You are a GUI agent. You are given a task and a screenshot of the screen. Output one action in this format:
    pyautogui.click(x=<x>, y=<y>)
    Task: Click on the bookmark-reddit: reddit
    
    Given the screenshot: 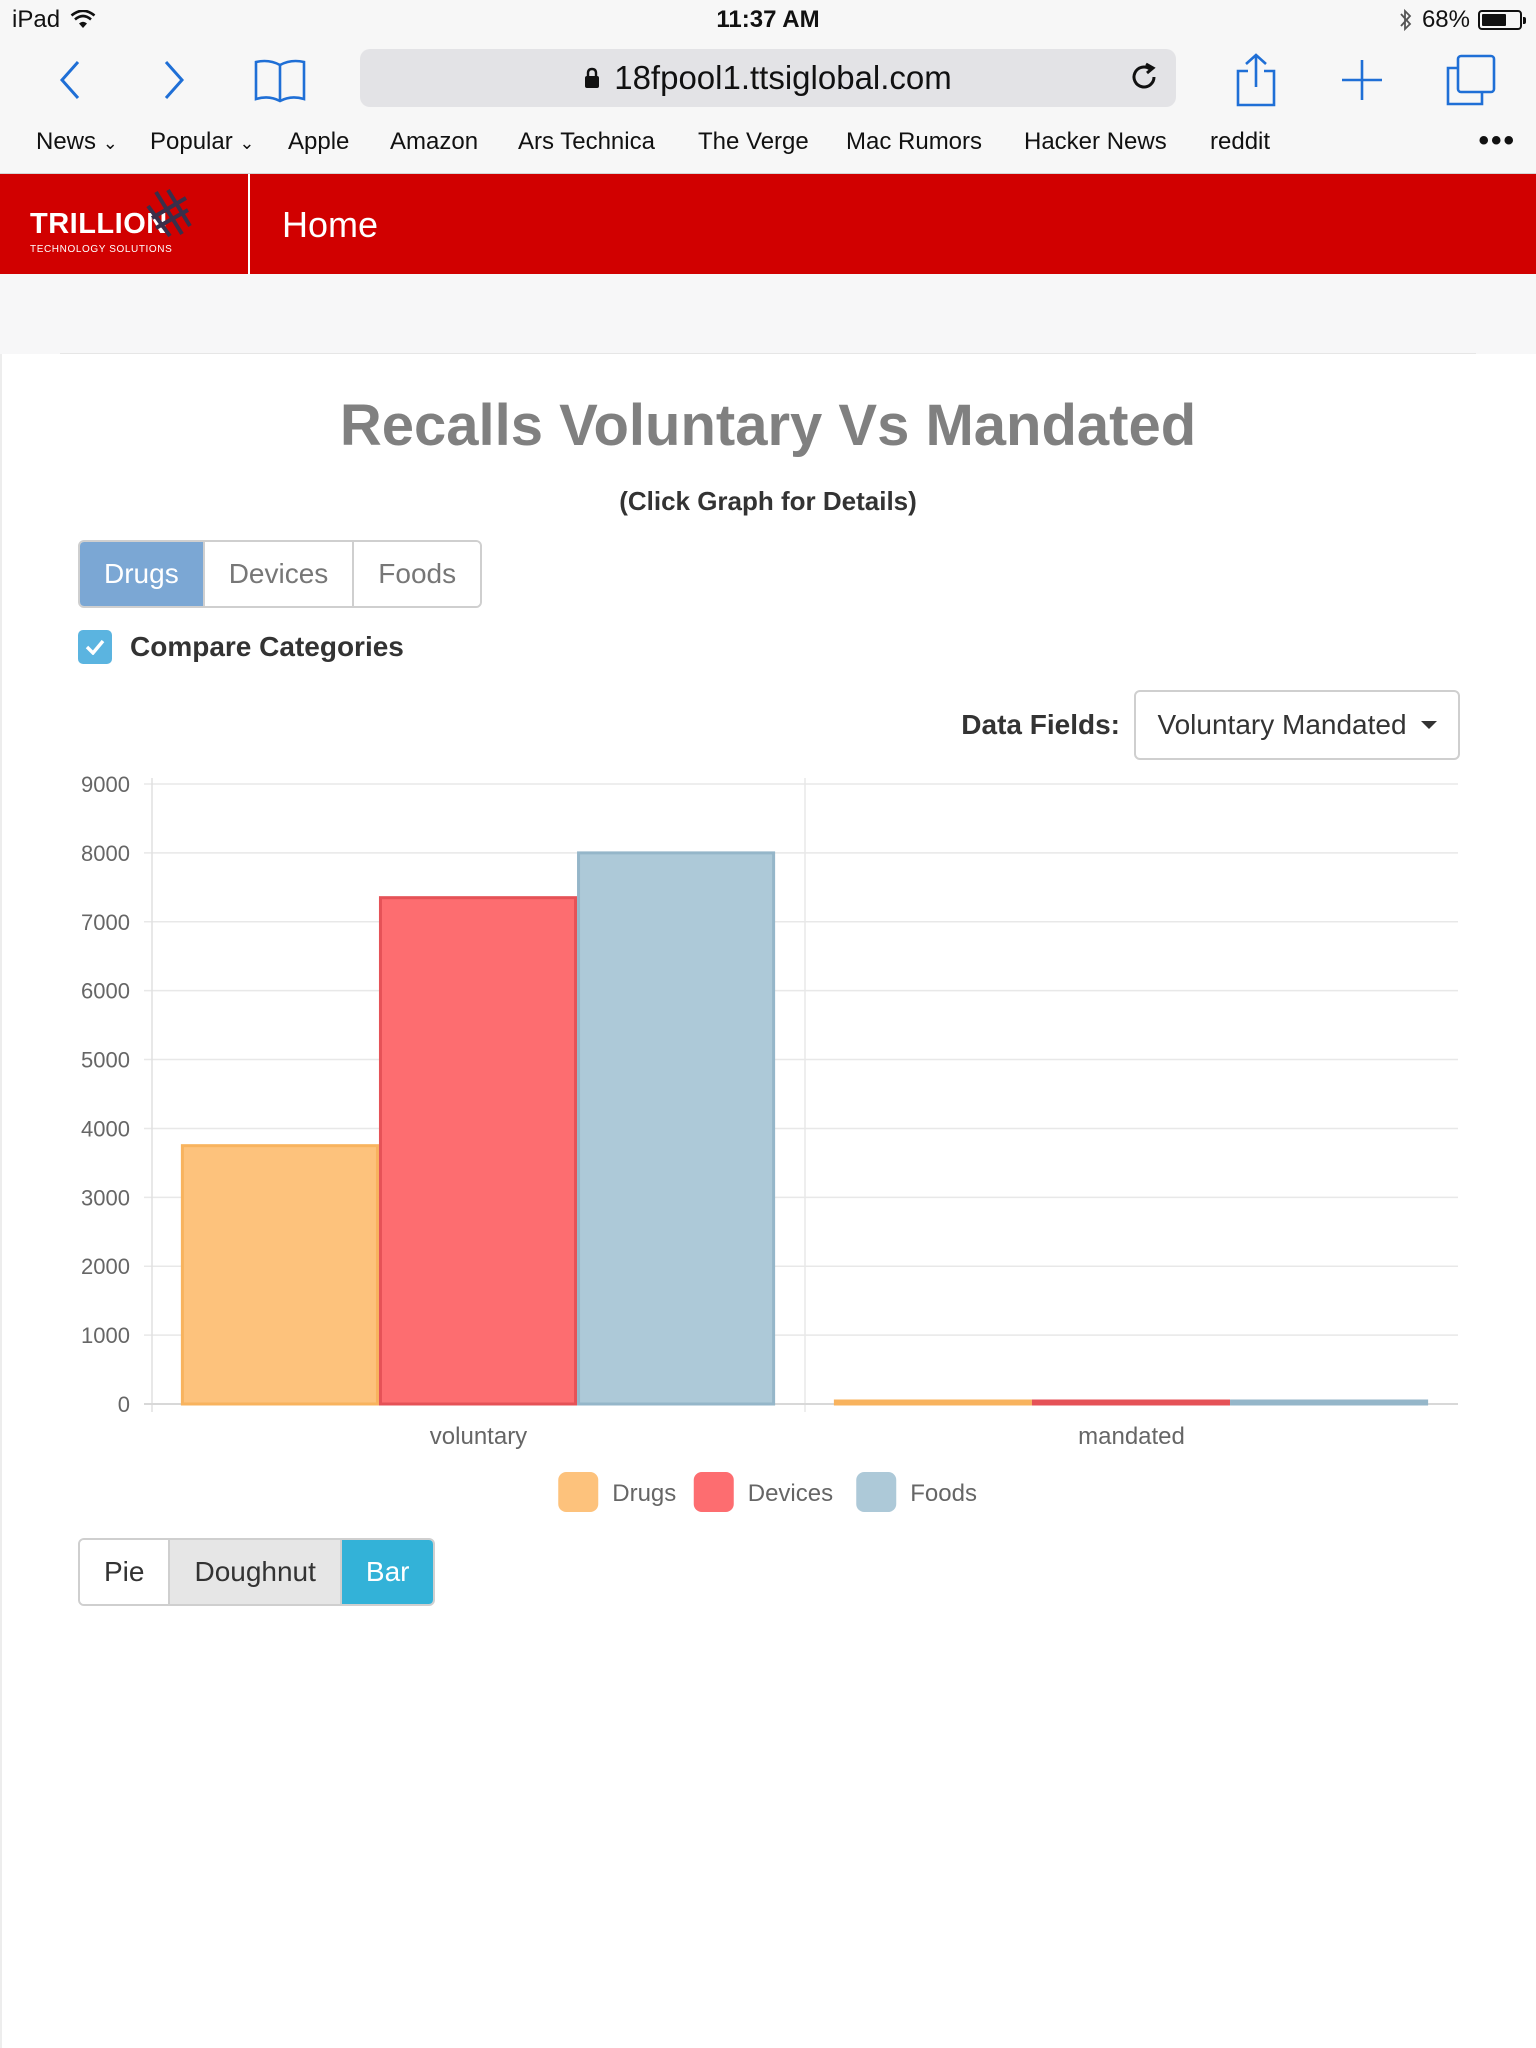 What is the action you would take?
    pyautogui.click(x=1240, y=141)
    